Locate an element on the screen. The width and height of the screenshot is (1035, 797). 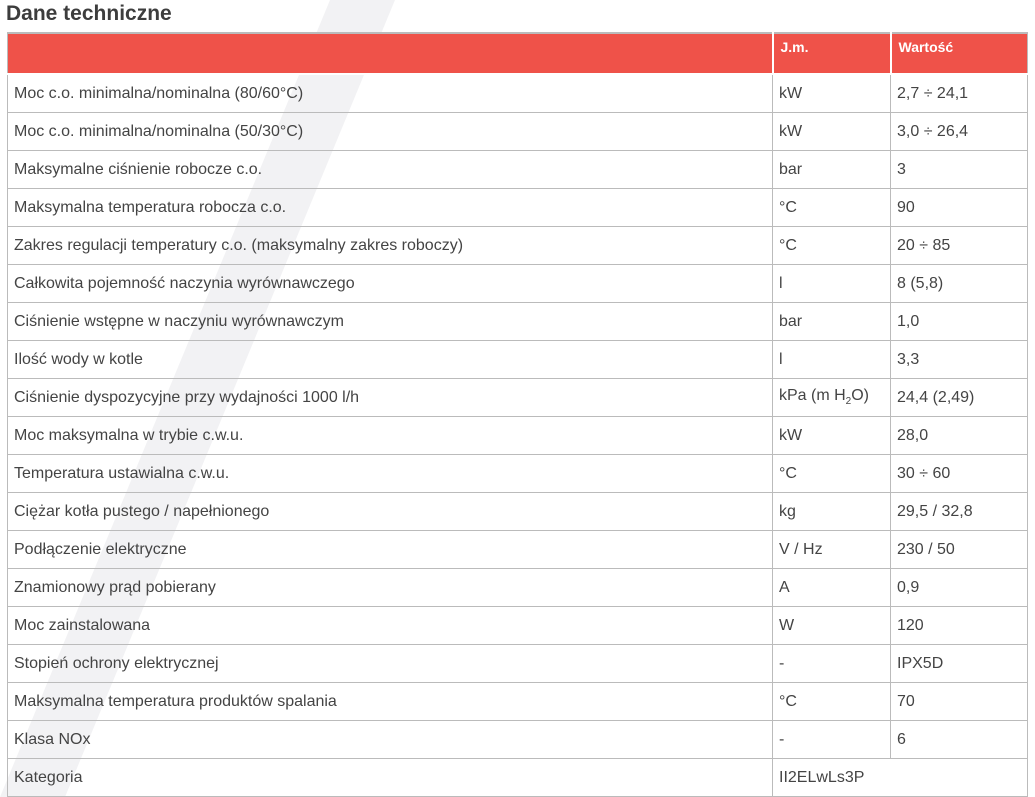
table-row: Ilość wody w kotle l 3,3 is located at coordinates (517, 359).